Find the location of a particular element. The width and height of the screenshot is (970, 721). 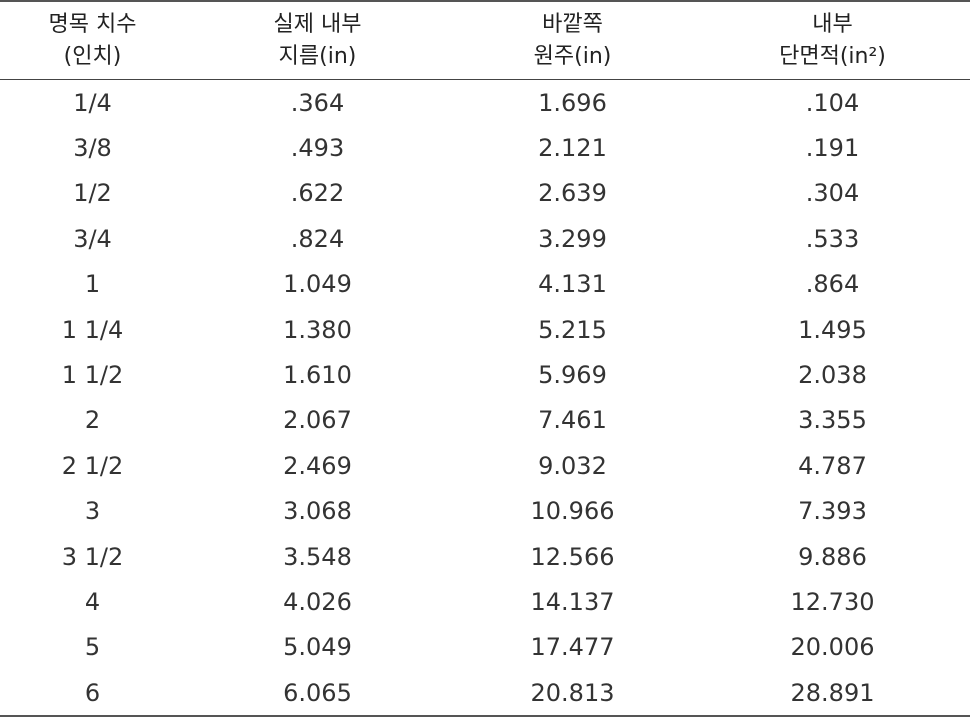

cell-inner-area: 12.730 is located at coordinates (832, 601).